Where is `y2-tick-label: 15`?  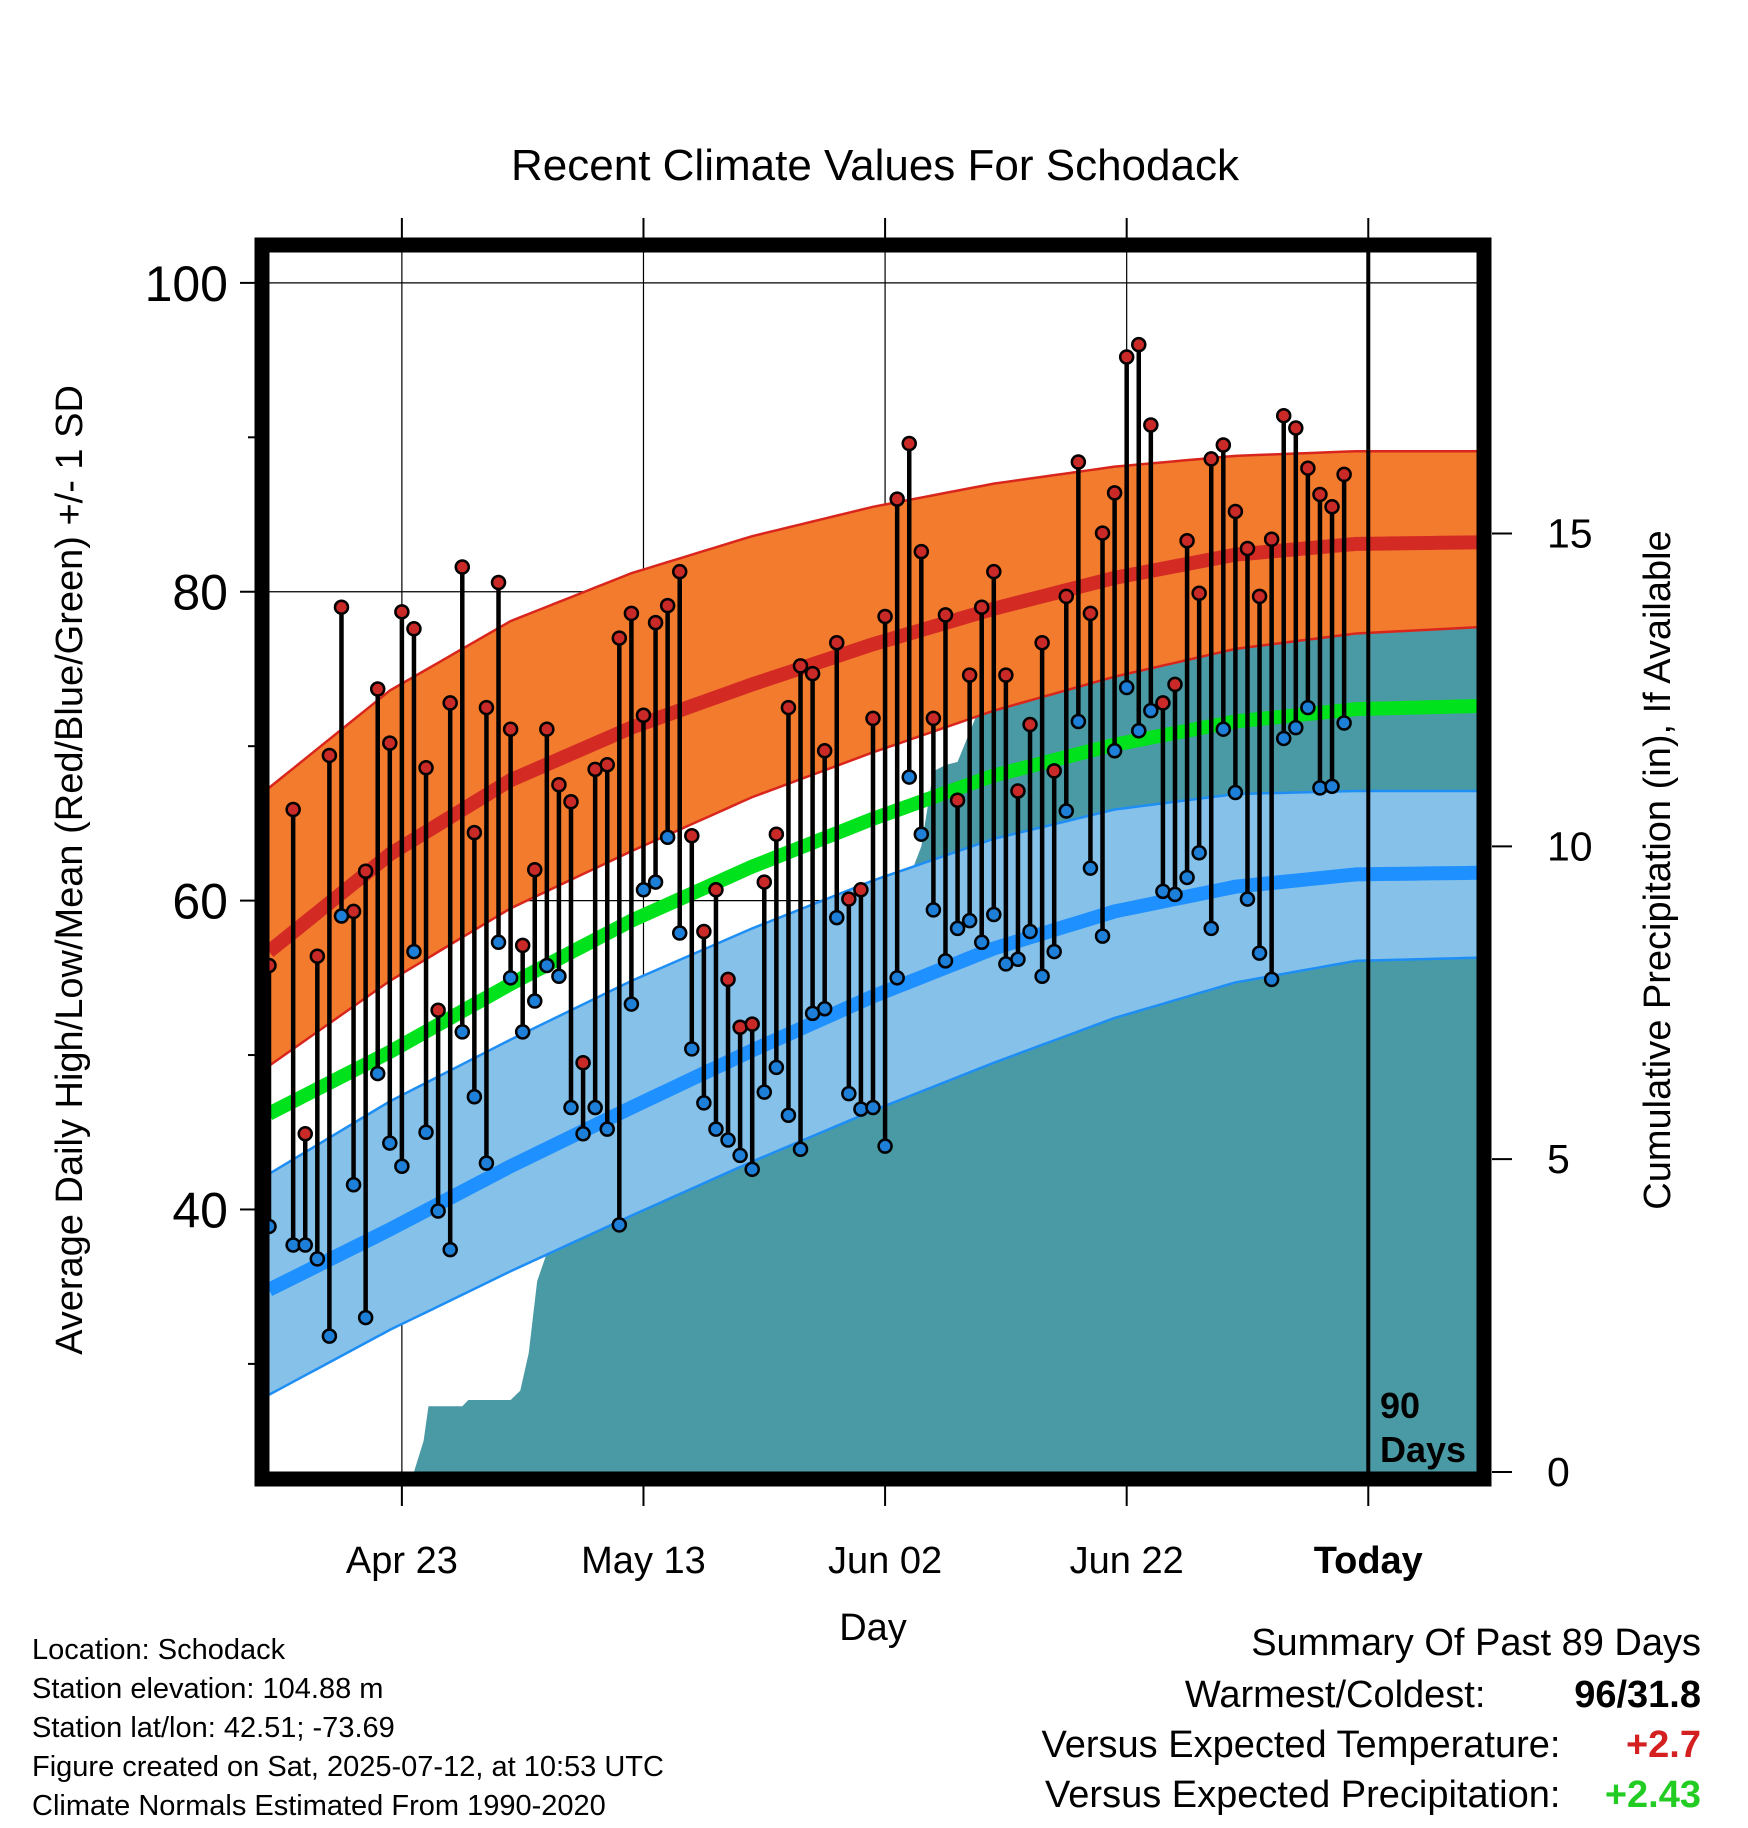 y2-tick-label: 15 is located at coordinates (1570, 534).